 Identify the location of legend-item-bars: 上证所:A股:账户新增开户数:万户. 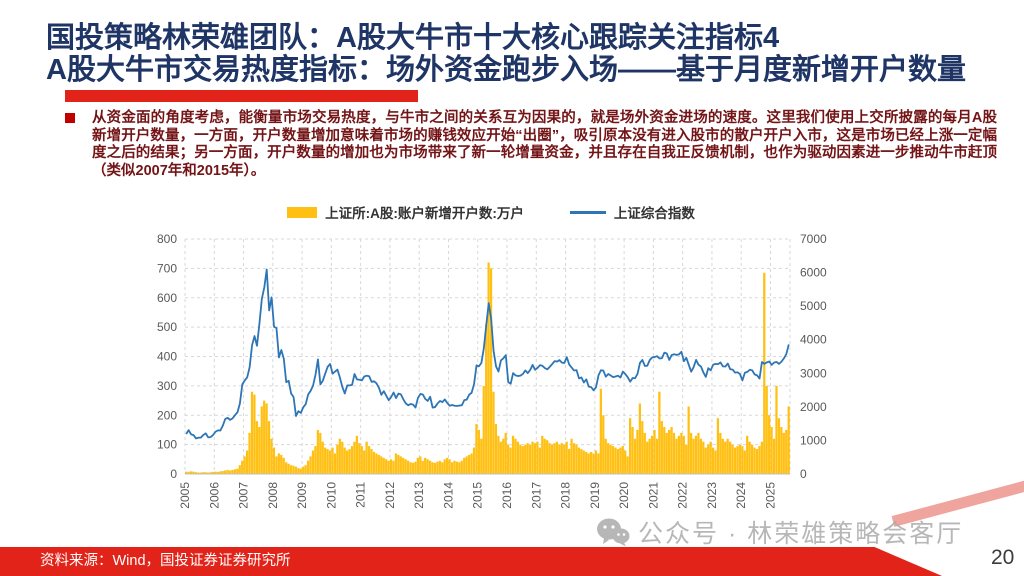
(405, 212).